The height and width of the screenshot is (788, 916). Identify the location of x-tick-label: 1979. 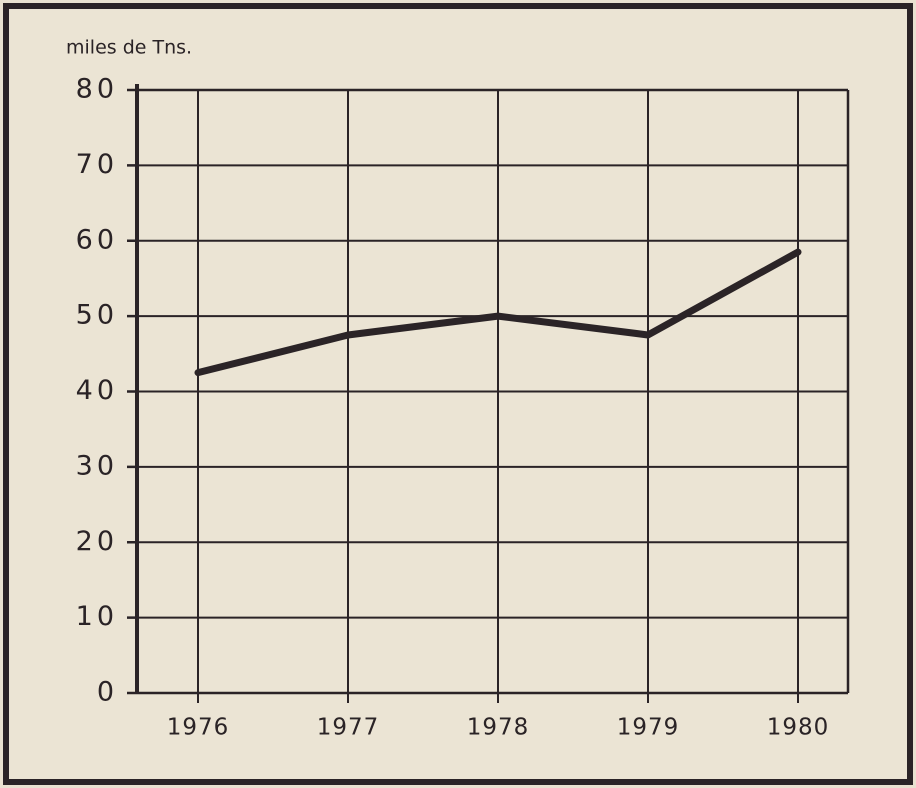
(648, 728).